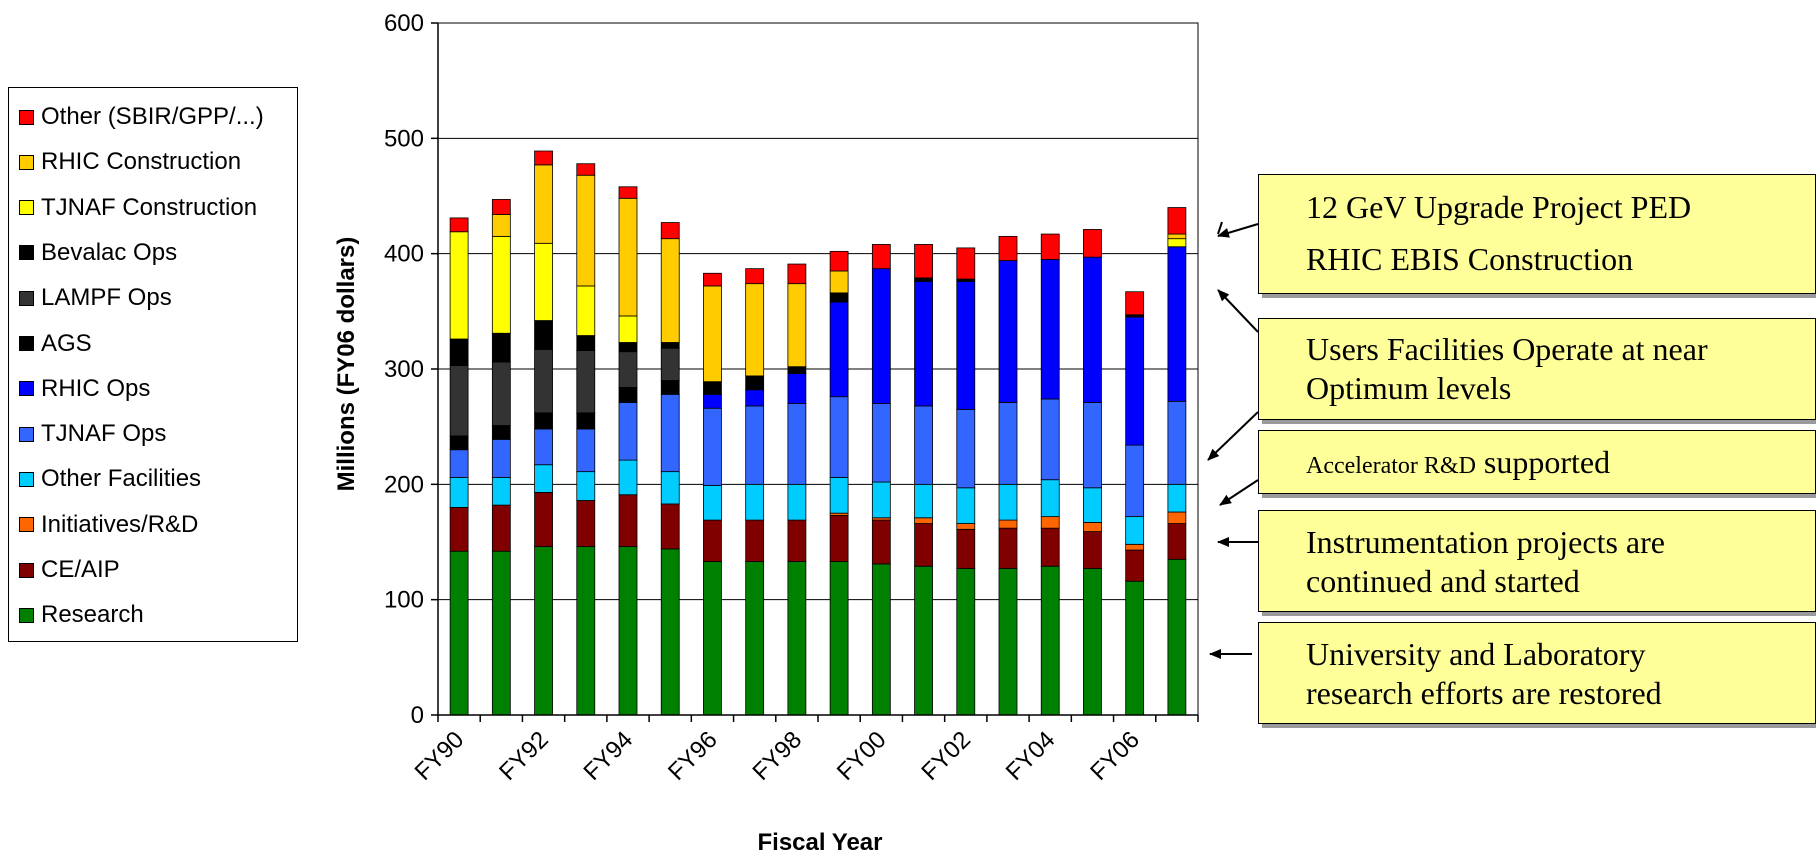 Image resolution: width=1816 pixels, height=854 pixels. What do you see at coordinates (1050, 640) in the screenshot?
I see `bar-segment-research-FY04` at bounding box center [1050, 640].